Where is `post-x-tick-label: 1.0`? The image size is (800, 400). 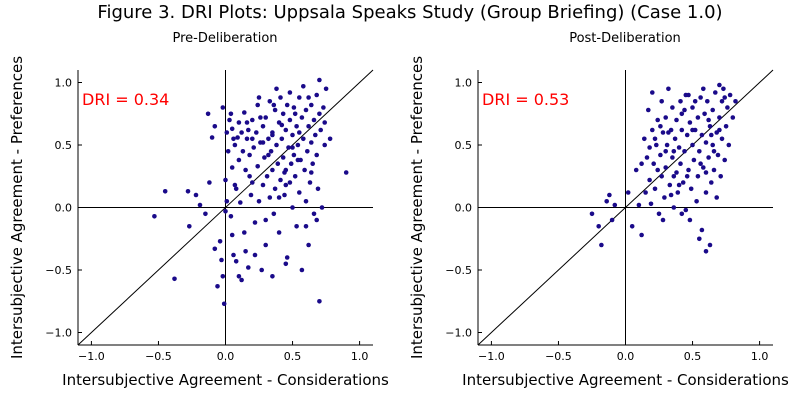 post-x-tick-label: 1.0 is located at coordinates (760, 356).